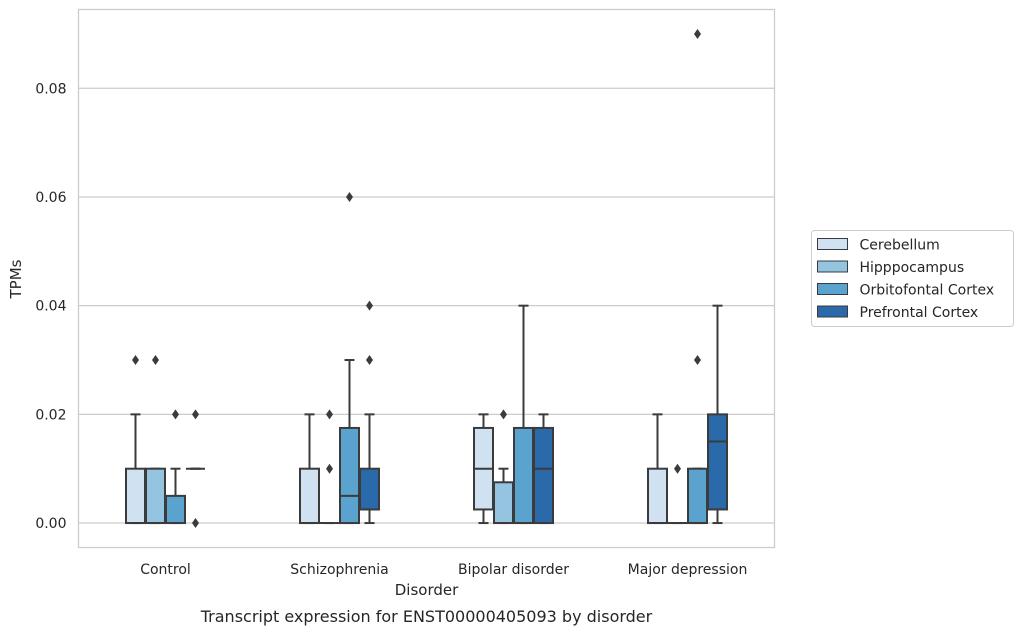 The height and width of the screenshot is (638, 1023). I want to click on legend-label: Hipppocampus, so click(912, 268).